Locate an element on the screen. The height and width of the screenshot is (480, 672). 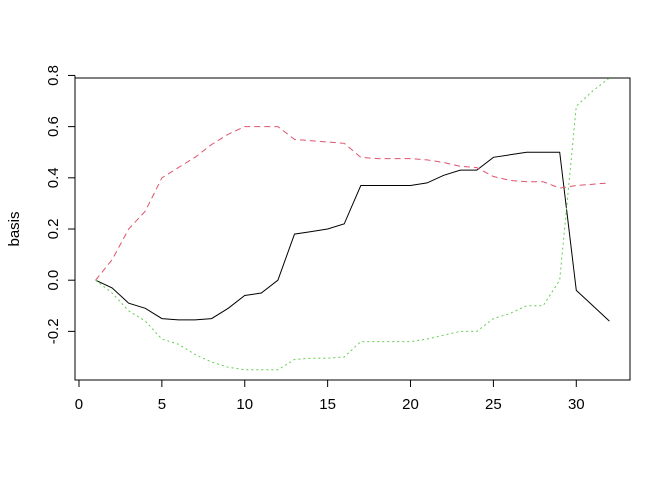
y-tick-label: 0.4 is located at coordinates (53, 177).